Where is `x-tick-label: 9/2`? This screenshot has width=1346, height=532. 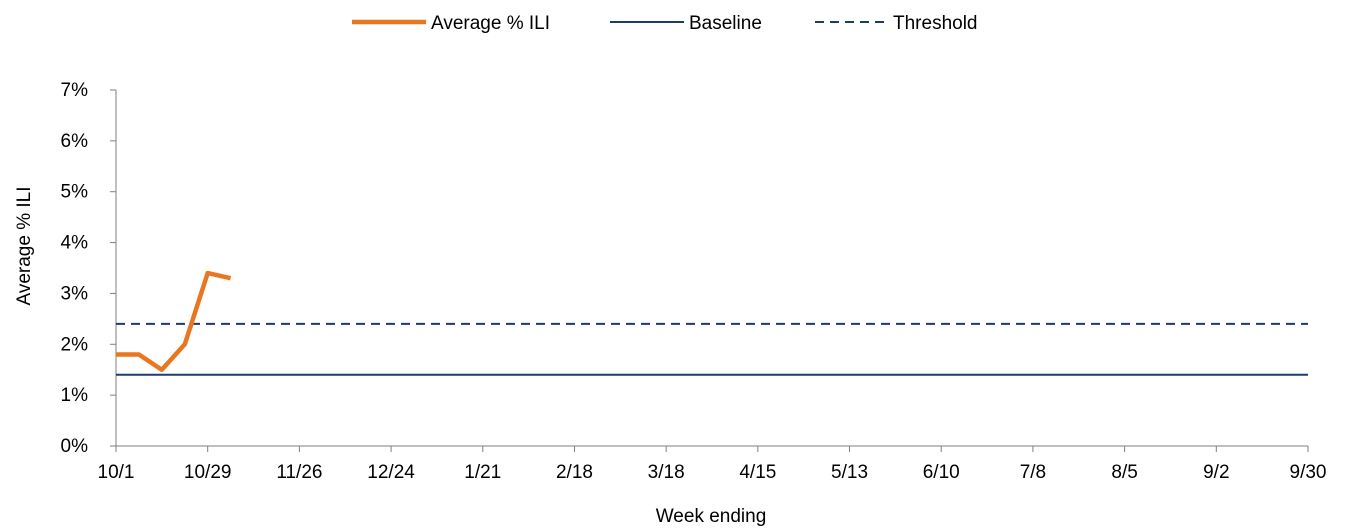 x-tick-label: 9/2 is located at coordinates (1216, 472).